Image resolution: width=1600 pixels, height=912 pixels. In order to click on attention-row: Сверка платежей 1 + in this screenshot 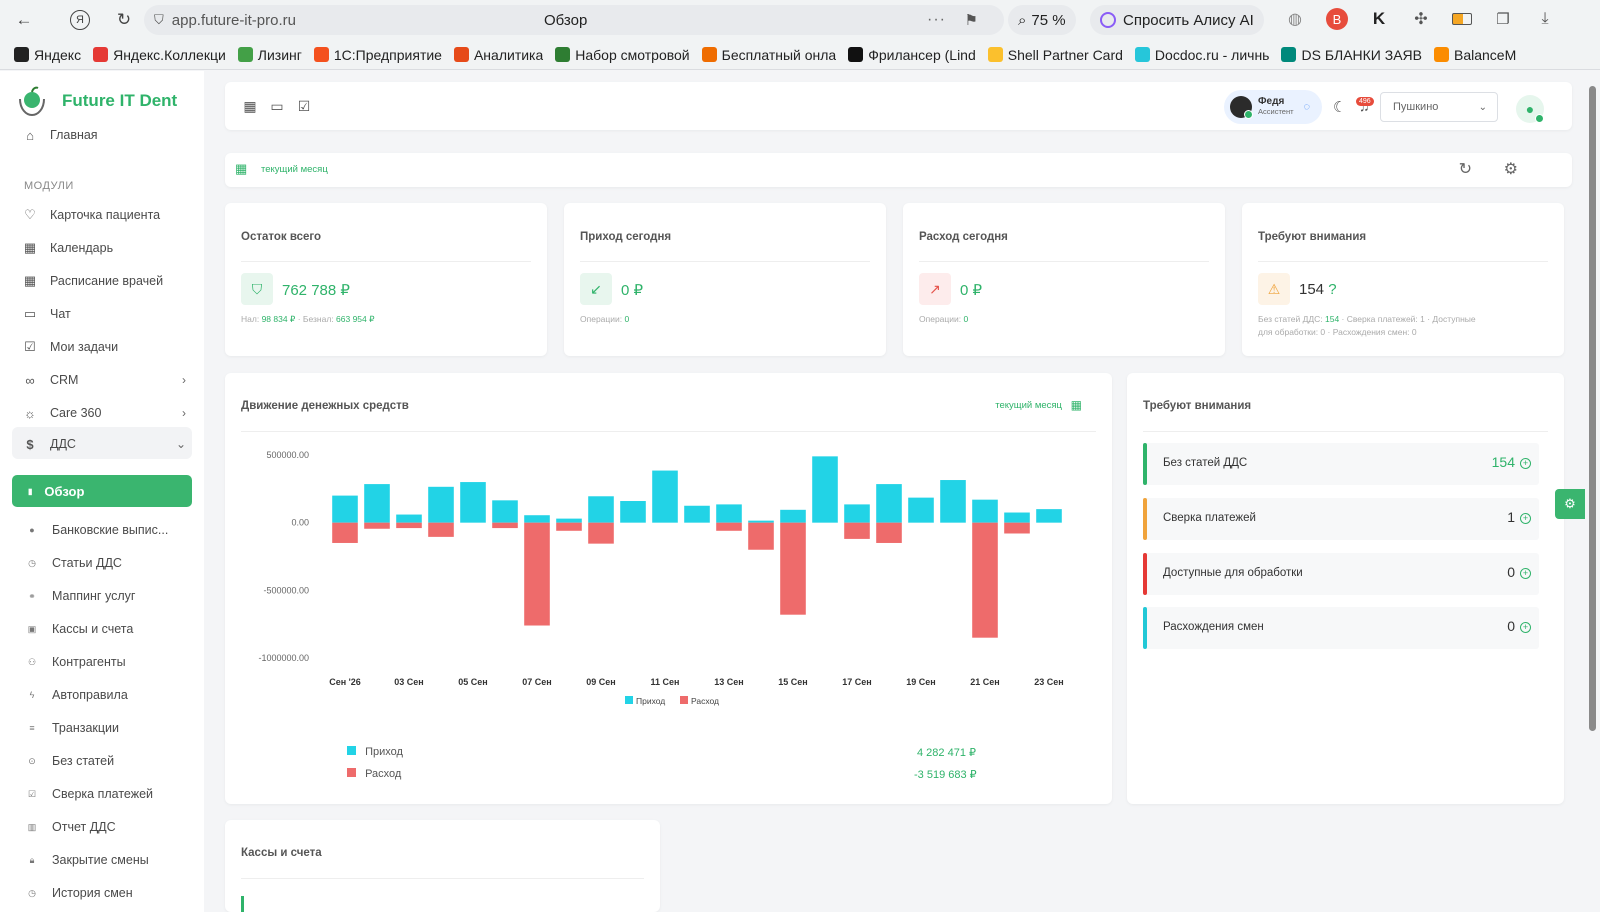, I will do `click(1341, 519)`.